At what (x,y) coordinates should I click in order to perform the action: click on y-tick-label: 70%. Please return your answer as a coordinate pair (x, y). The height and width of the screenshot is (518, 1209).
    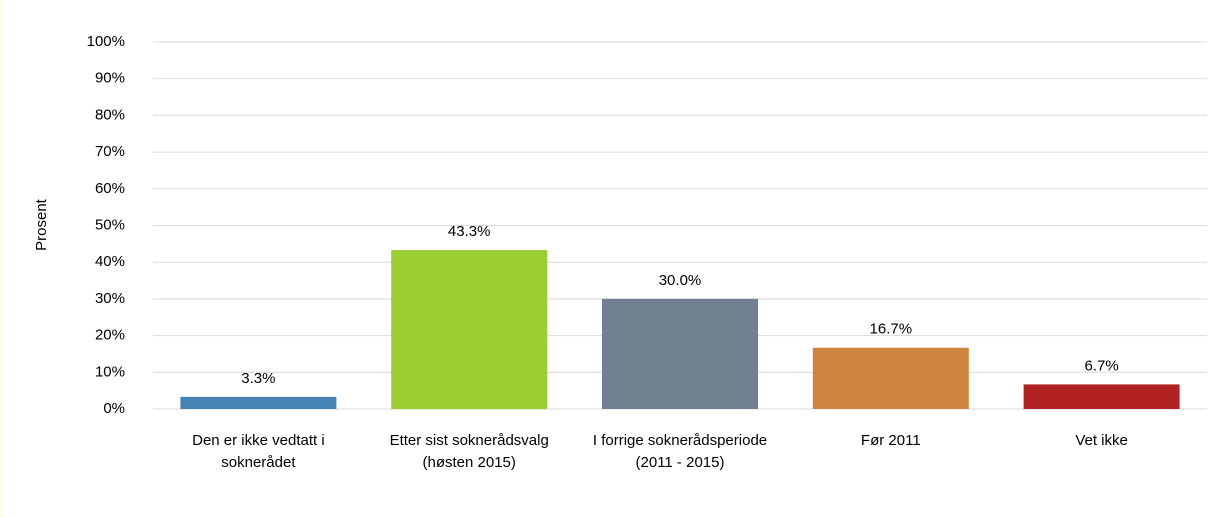
    Looking at the image, I should click on (110, 151).